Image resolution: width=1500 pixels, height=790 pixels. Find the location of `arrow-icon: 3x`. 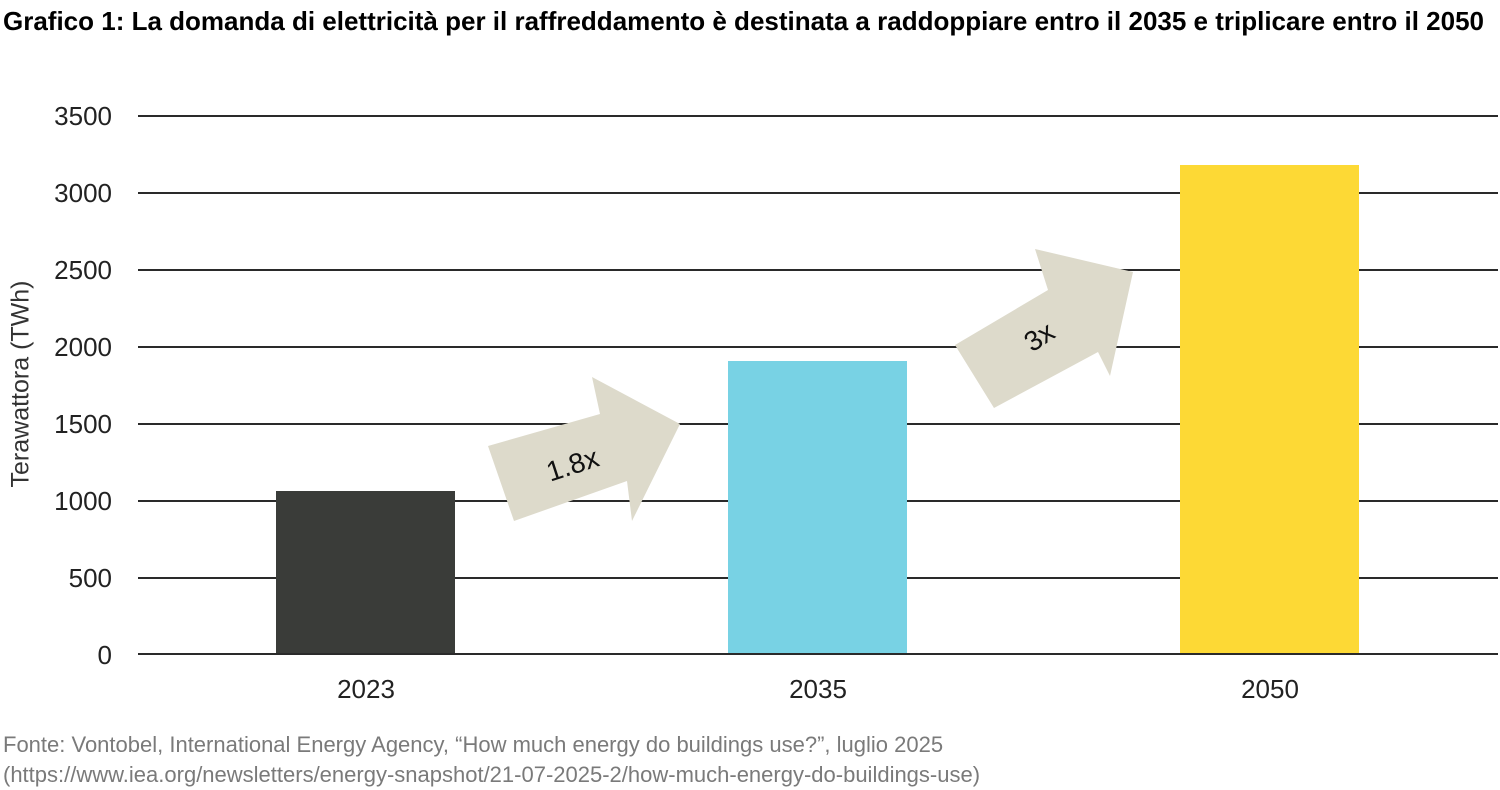

arrow-icon: 3x is located at coordinates (1044, 328).